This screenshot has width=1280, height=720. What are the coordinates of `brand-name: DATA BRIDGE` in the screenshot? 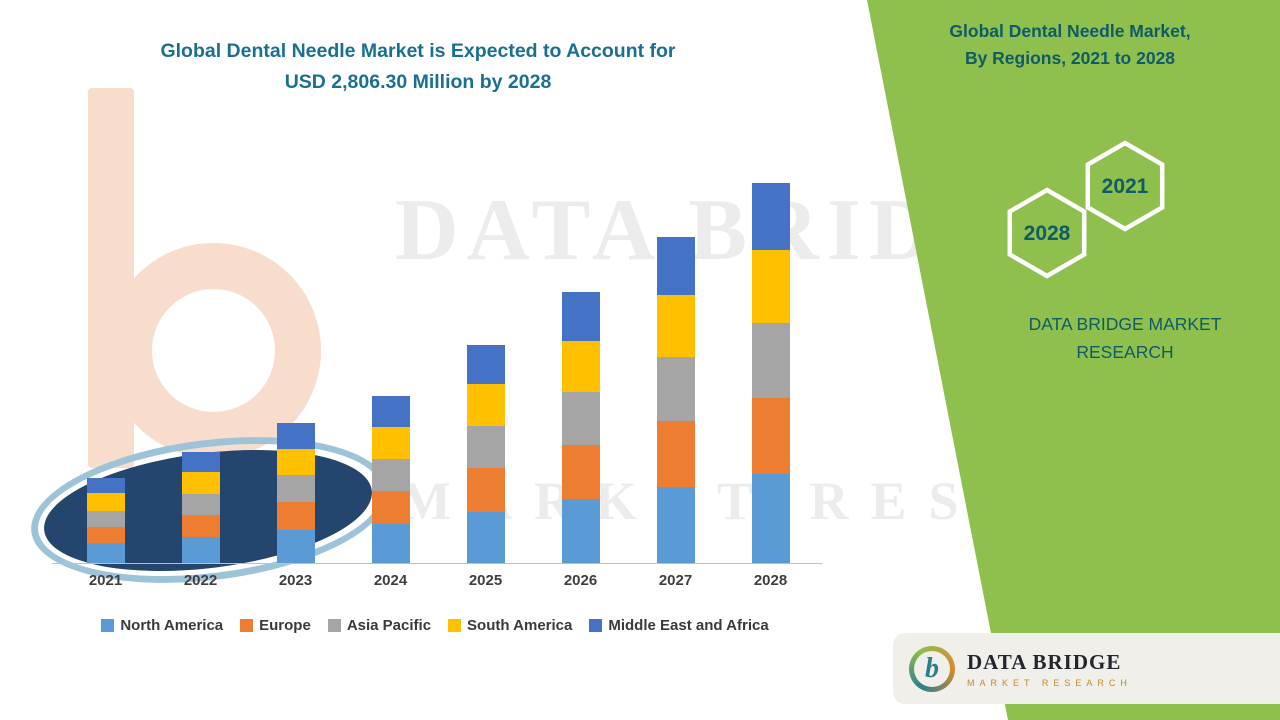 It's located at (1044, 661).